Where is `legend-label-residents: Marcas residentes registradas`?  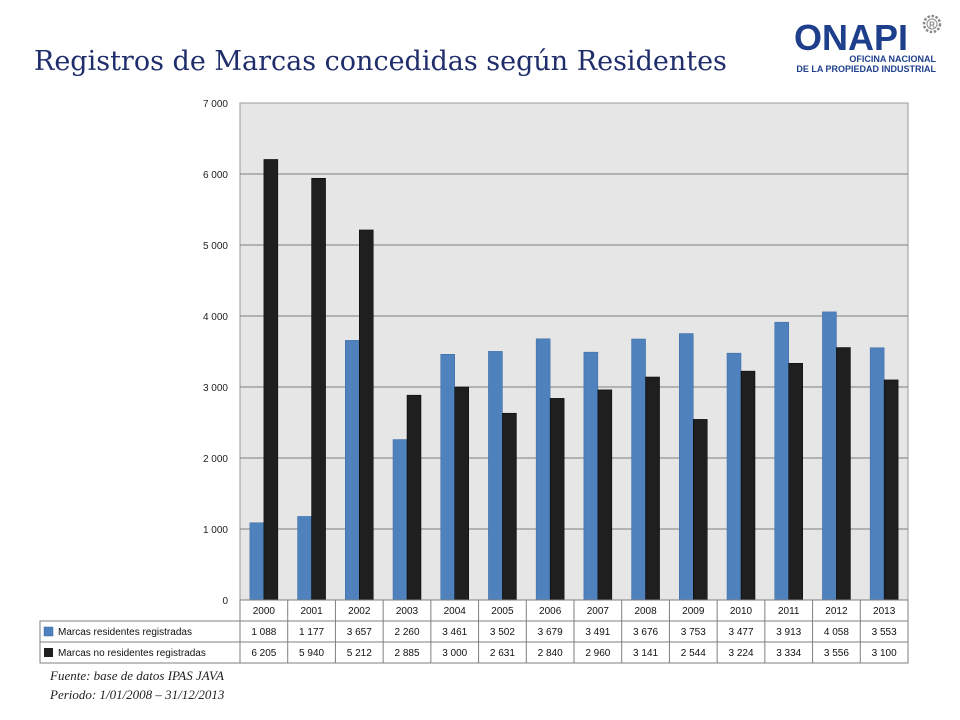 legend-label-residents: Marcas residentes registradas is located at coordinates (125, 632).